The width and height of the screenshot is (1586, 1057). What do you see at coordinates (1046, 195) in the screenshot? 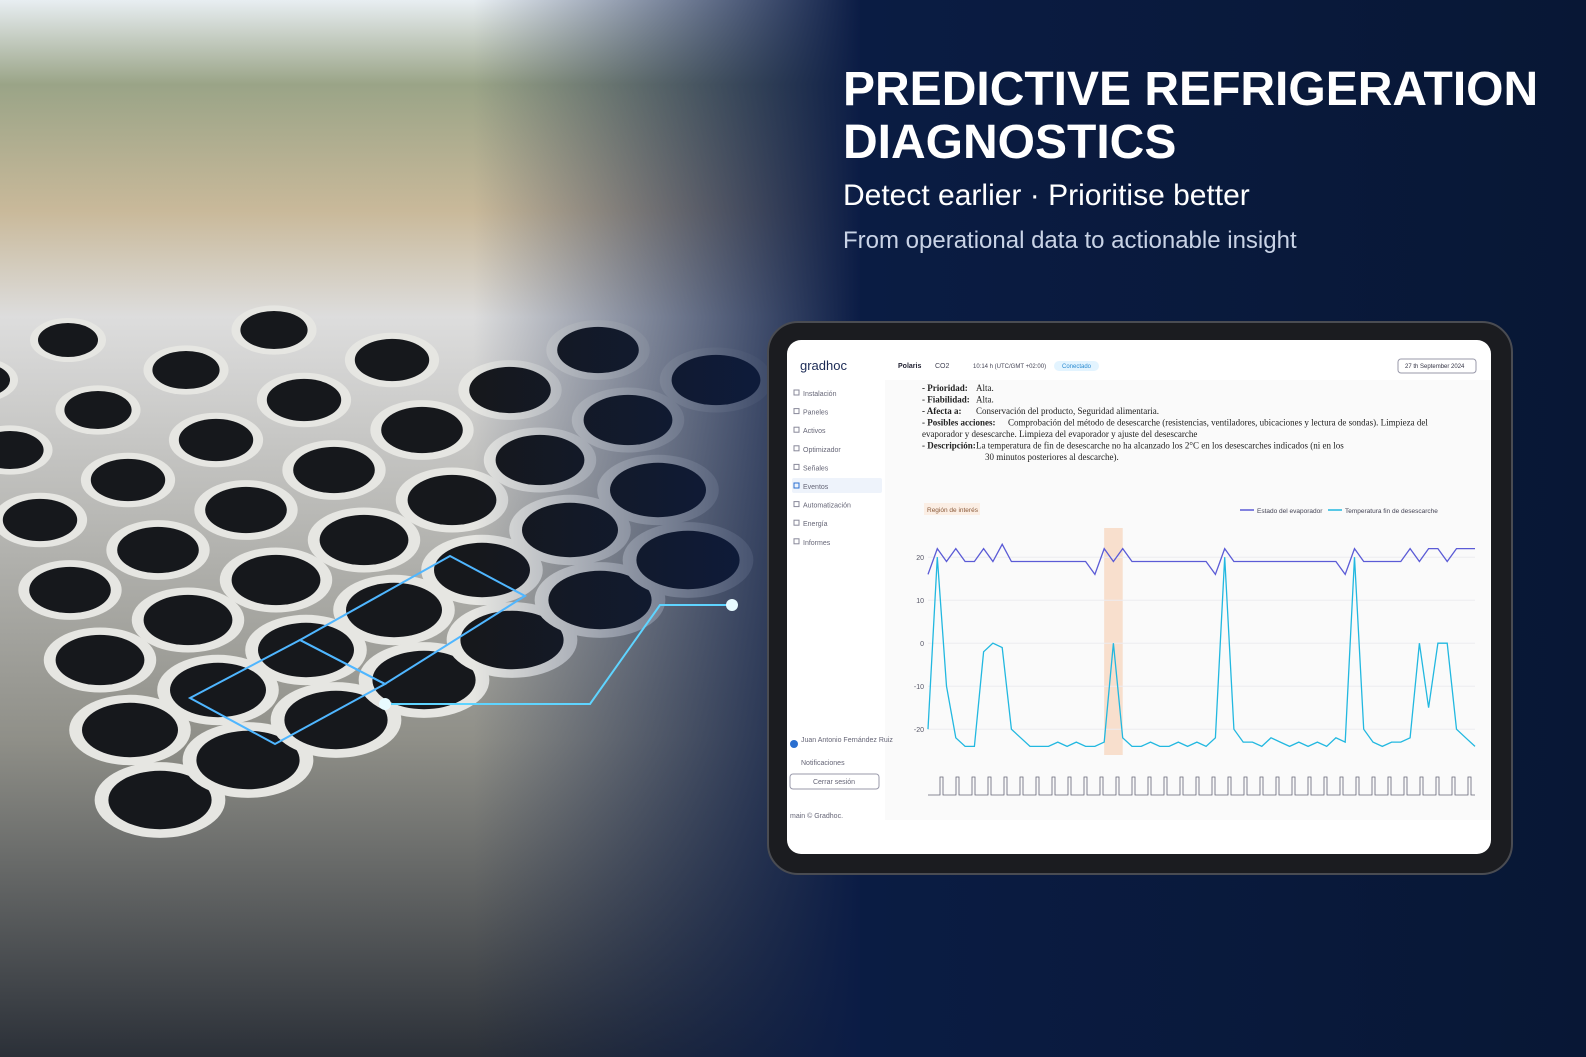
I see `hero-tagline: Detect earlier · Prioritise better` at bounding box center [1046, 195].